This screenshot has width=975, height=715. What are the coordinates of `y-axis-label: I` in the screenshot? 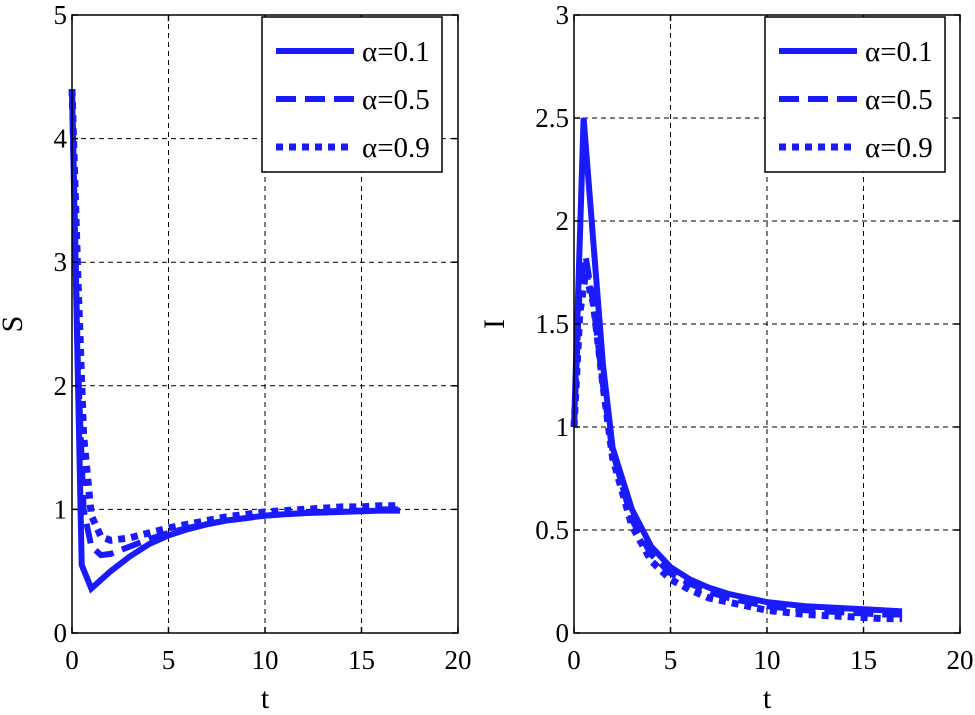 It's located at (494, 324).